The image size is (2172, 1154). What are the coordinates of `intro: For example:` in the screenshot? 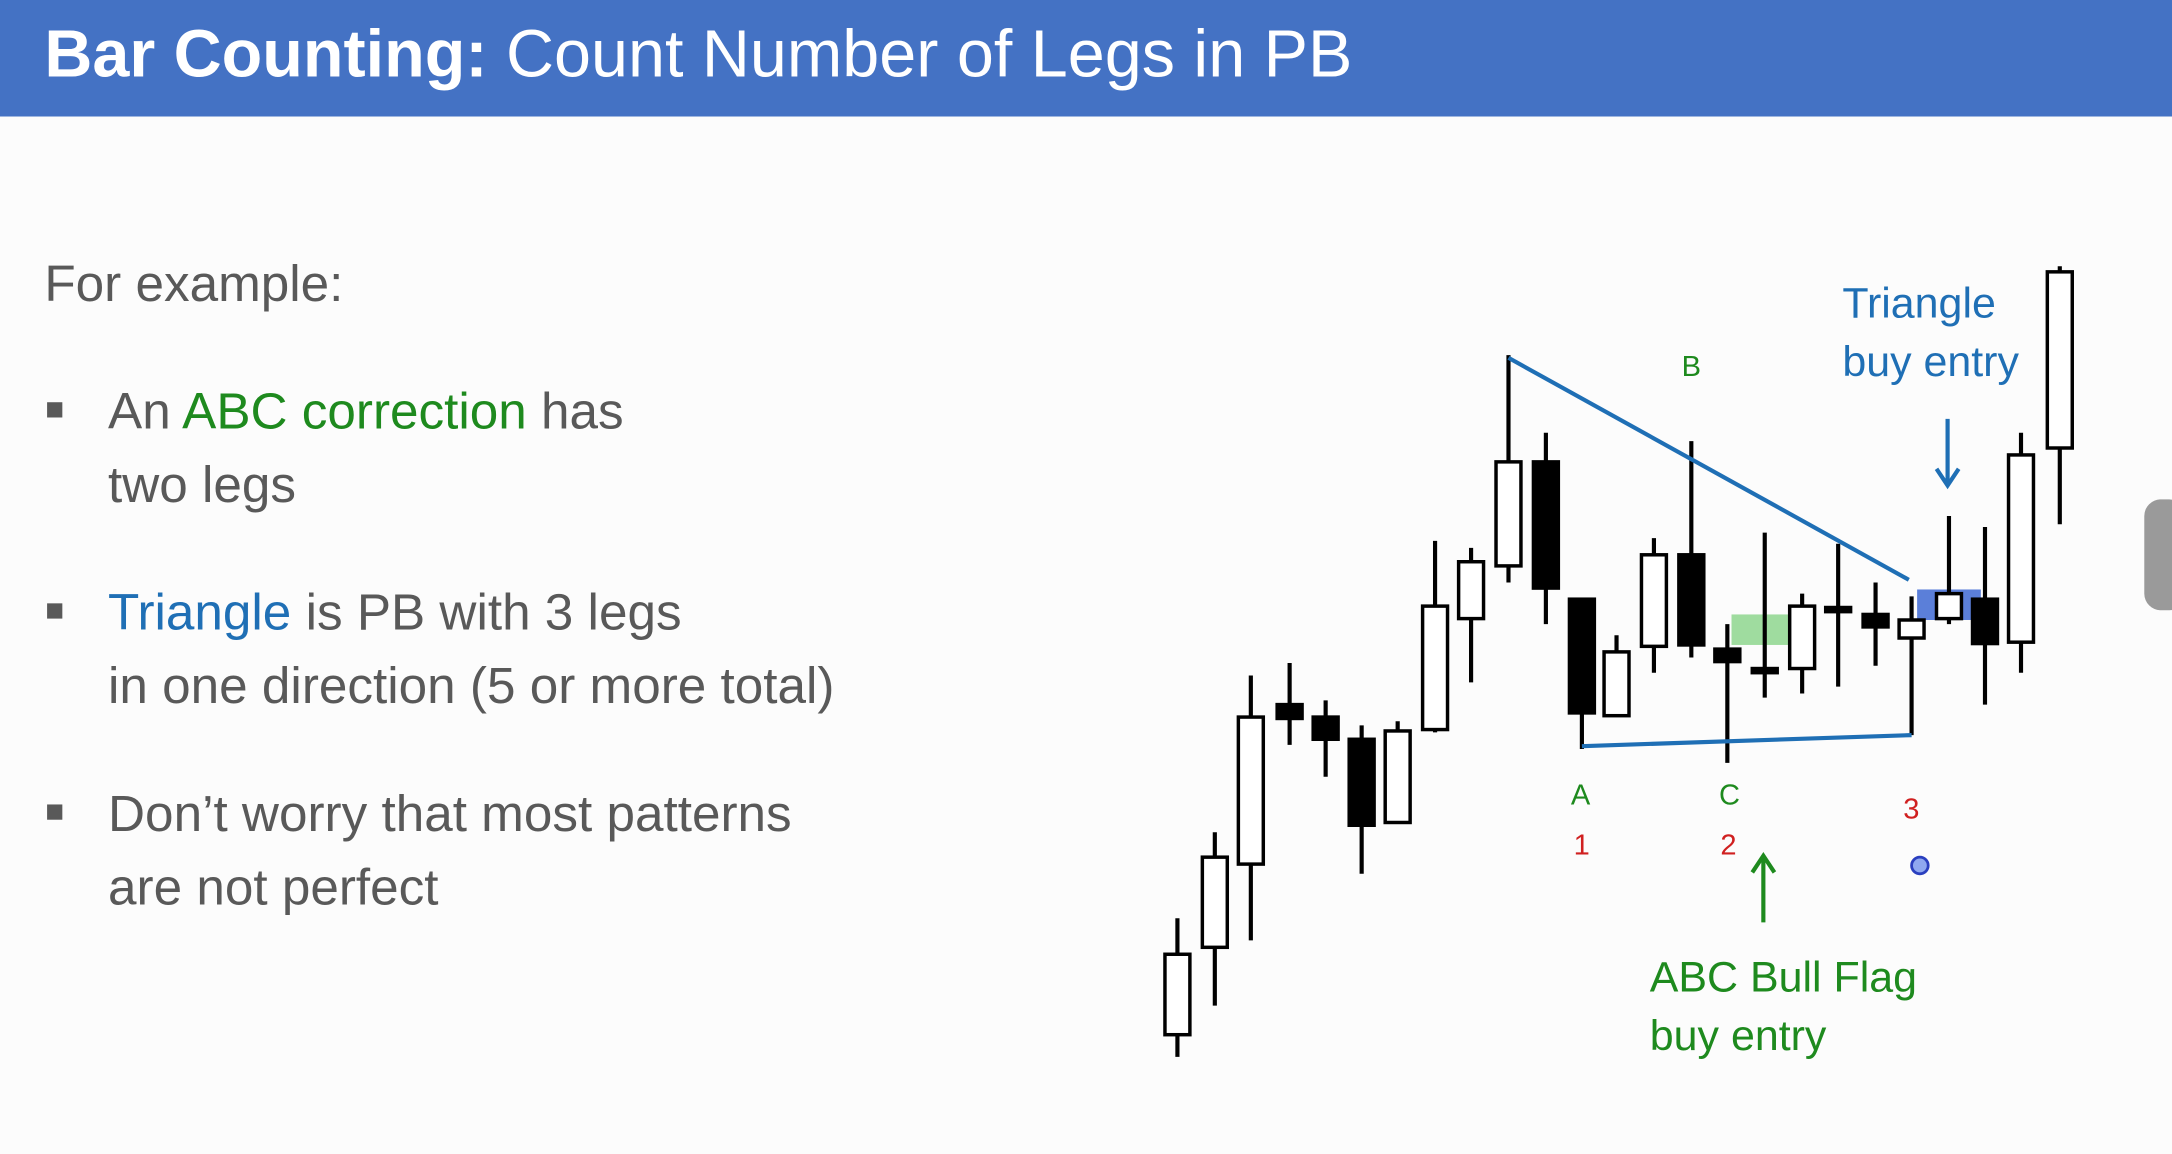 It's located at (194, 284).